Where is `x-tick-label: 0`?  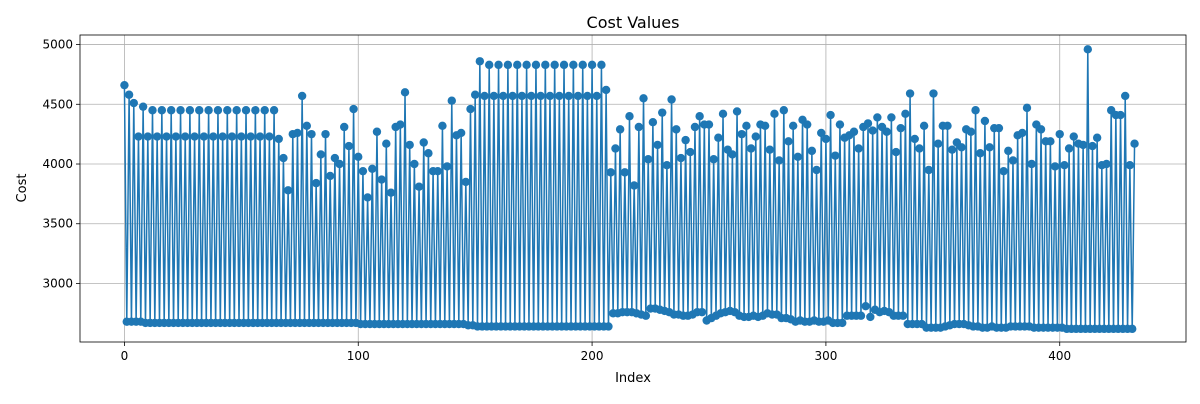 x-tick-label: 0 is located at coordinates (125, 356).